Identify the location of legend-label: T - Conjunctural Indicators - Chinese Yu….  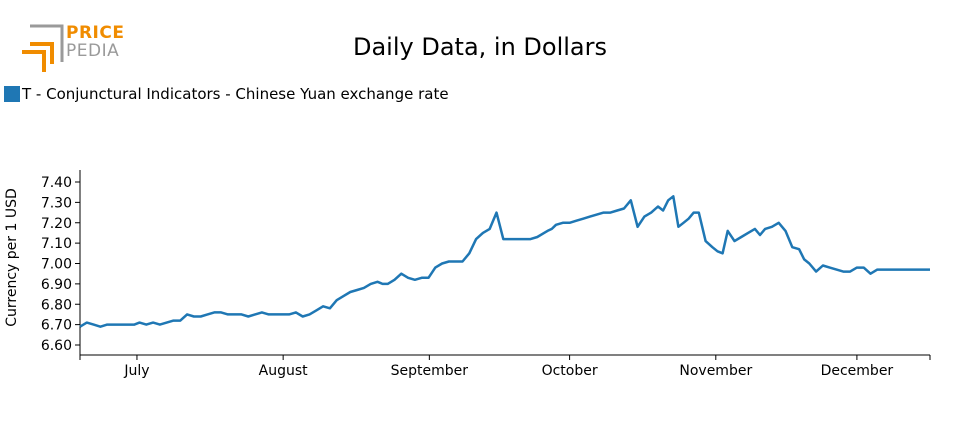
(235, 94).